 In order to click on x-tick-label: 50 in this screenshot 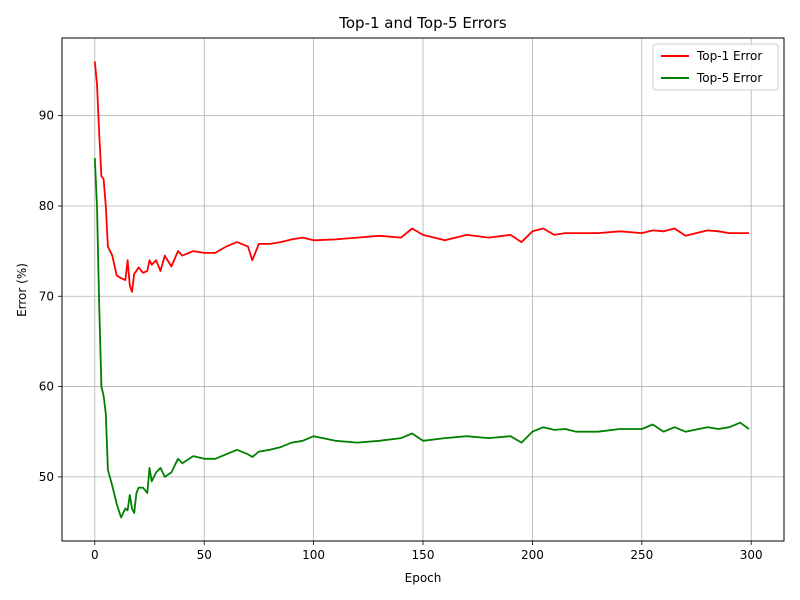, I will do `click(204, 555)`.